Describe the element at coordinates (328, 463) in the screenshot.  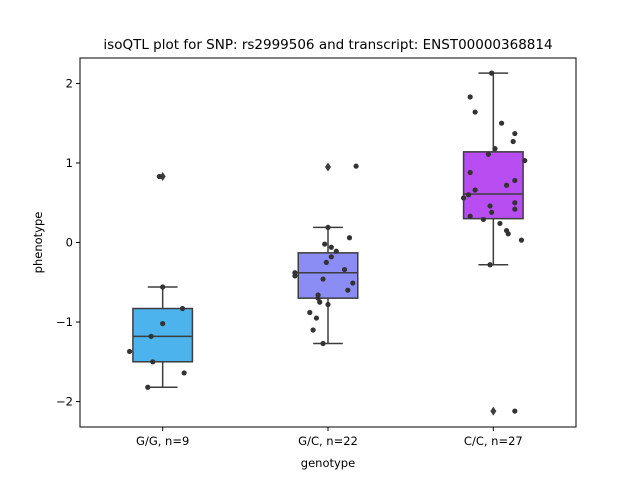
I see `x-axis-label: genotype` at that location.